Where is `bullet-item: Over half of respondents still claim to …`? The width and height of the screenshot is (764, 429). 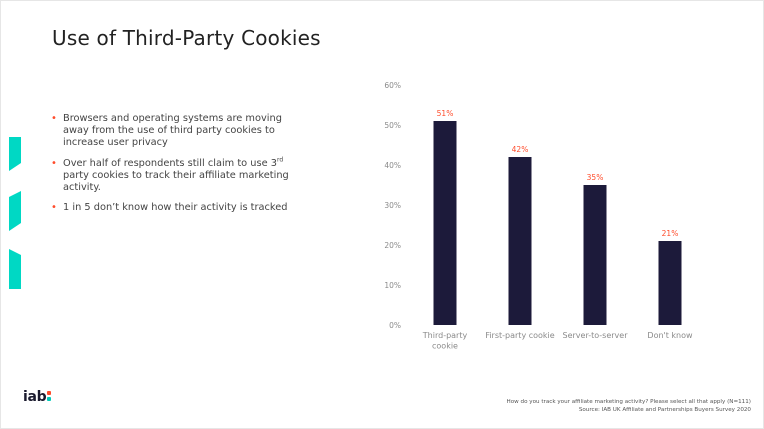
bullet-item: Over half of respondents still claim to … is located at coordinates (176, 176).